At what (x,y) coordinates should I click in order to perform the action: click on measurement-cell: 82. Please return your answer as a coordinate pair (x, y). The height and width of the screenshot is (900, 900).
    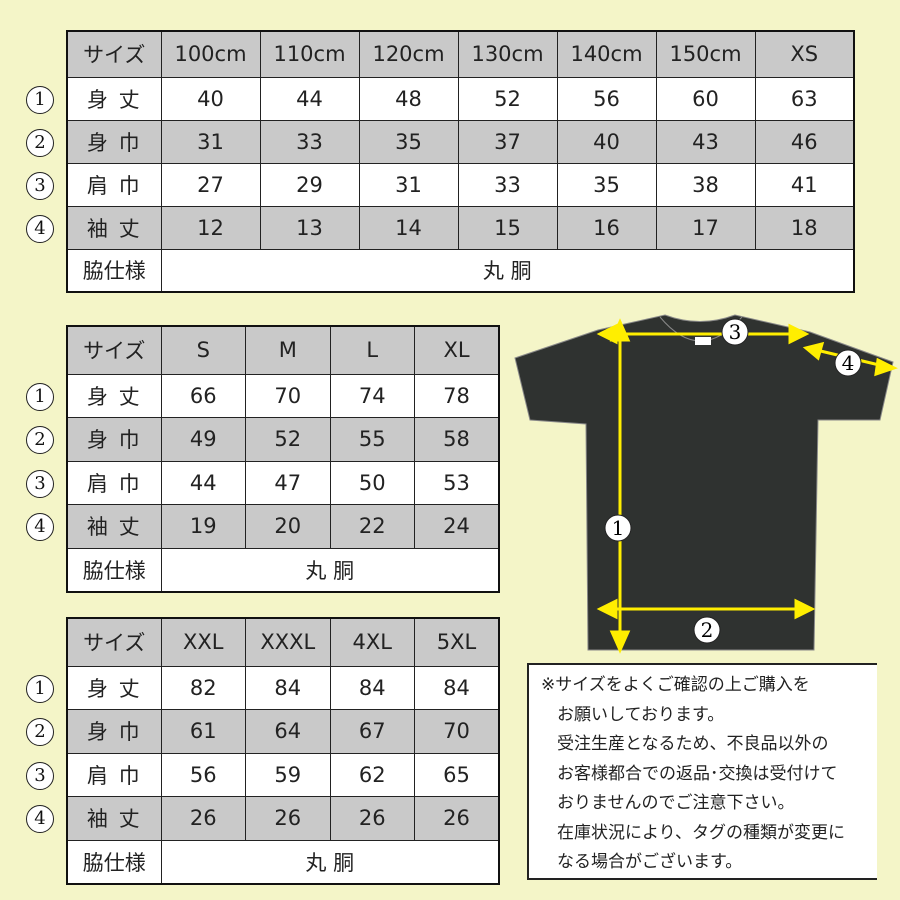
    Looking at the image, I should click on (203, 687).